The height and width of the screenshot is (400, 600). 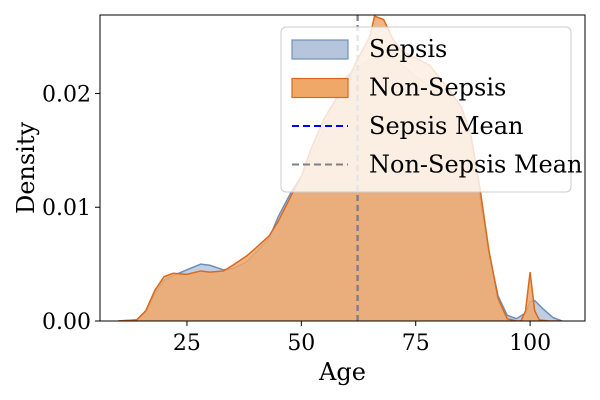 What do you see at coordinates (320, 49) in the screenshot?
I see `legend-swatch-sepsis` at bounding box center [320, 49].